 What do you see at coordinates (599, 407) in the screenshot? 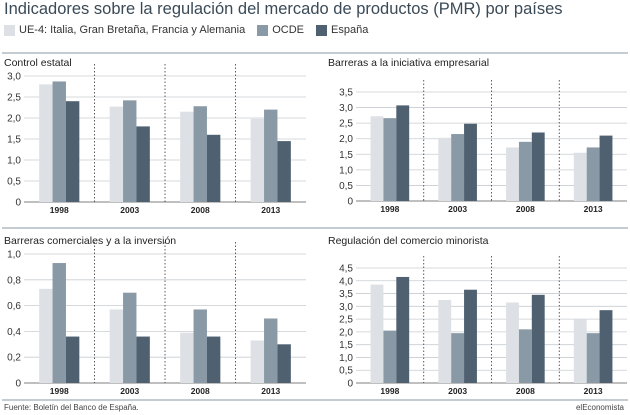
I see `brand-logo: elEconomista` at bounding box center [599, 407].